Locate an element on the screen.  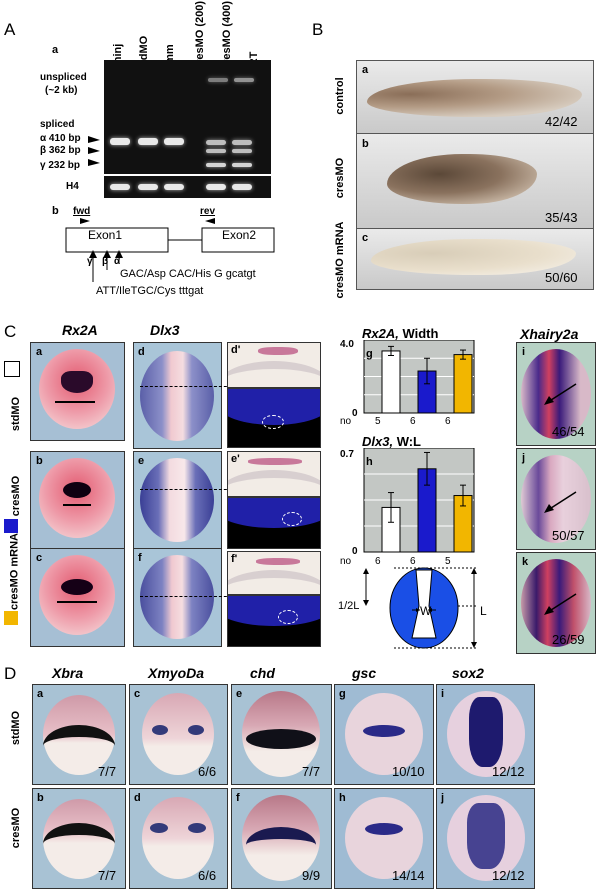
unspliced-size: (~2 kb) is located at coordinates (61, 90).